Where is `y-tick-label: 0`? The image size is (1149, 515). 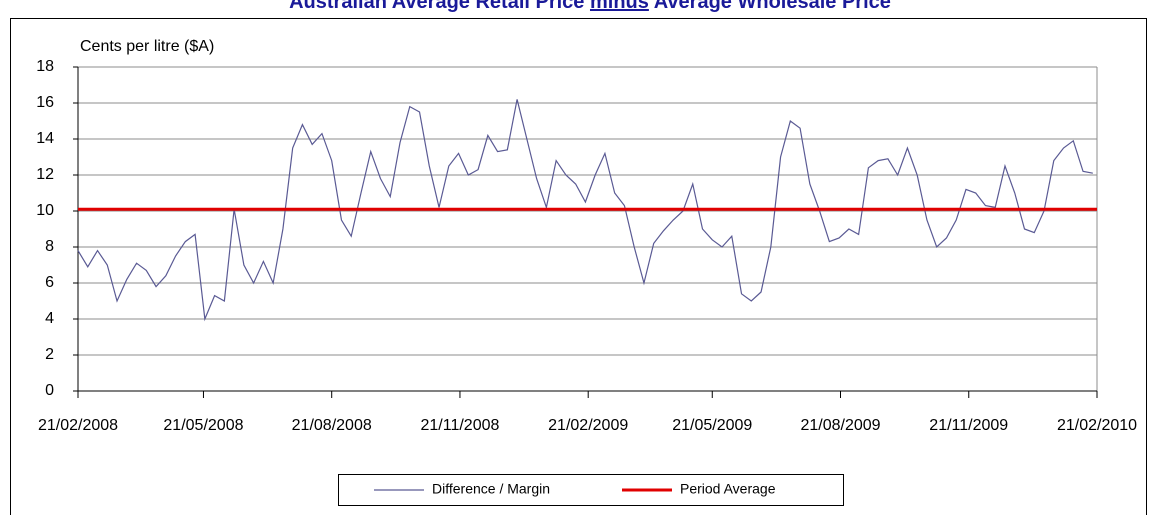 y-tick-label: 0 is located at coordinates (49, 390).